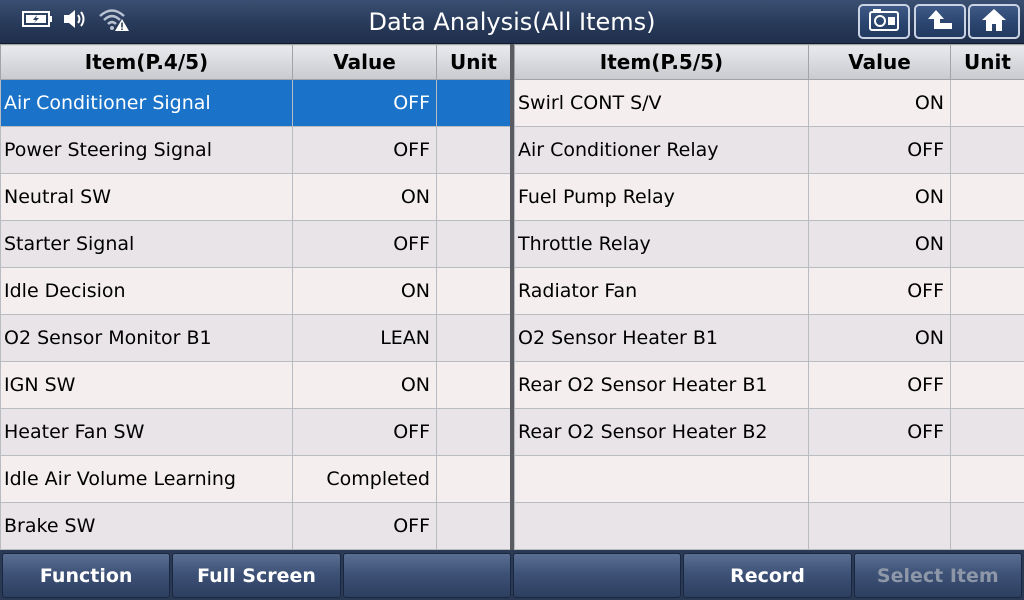  What do you see at coordinates (364, 479) in the screenshot?
I see `item-value: Completed` at bounding box center [364, 479].